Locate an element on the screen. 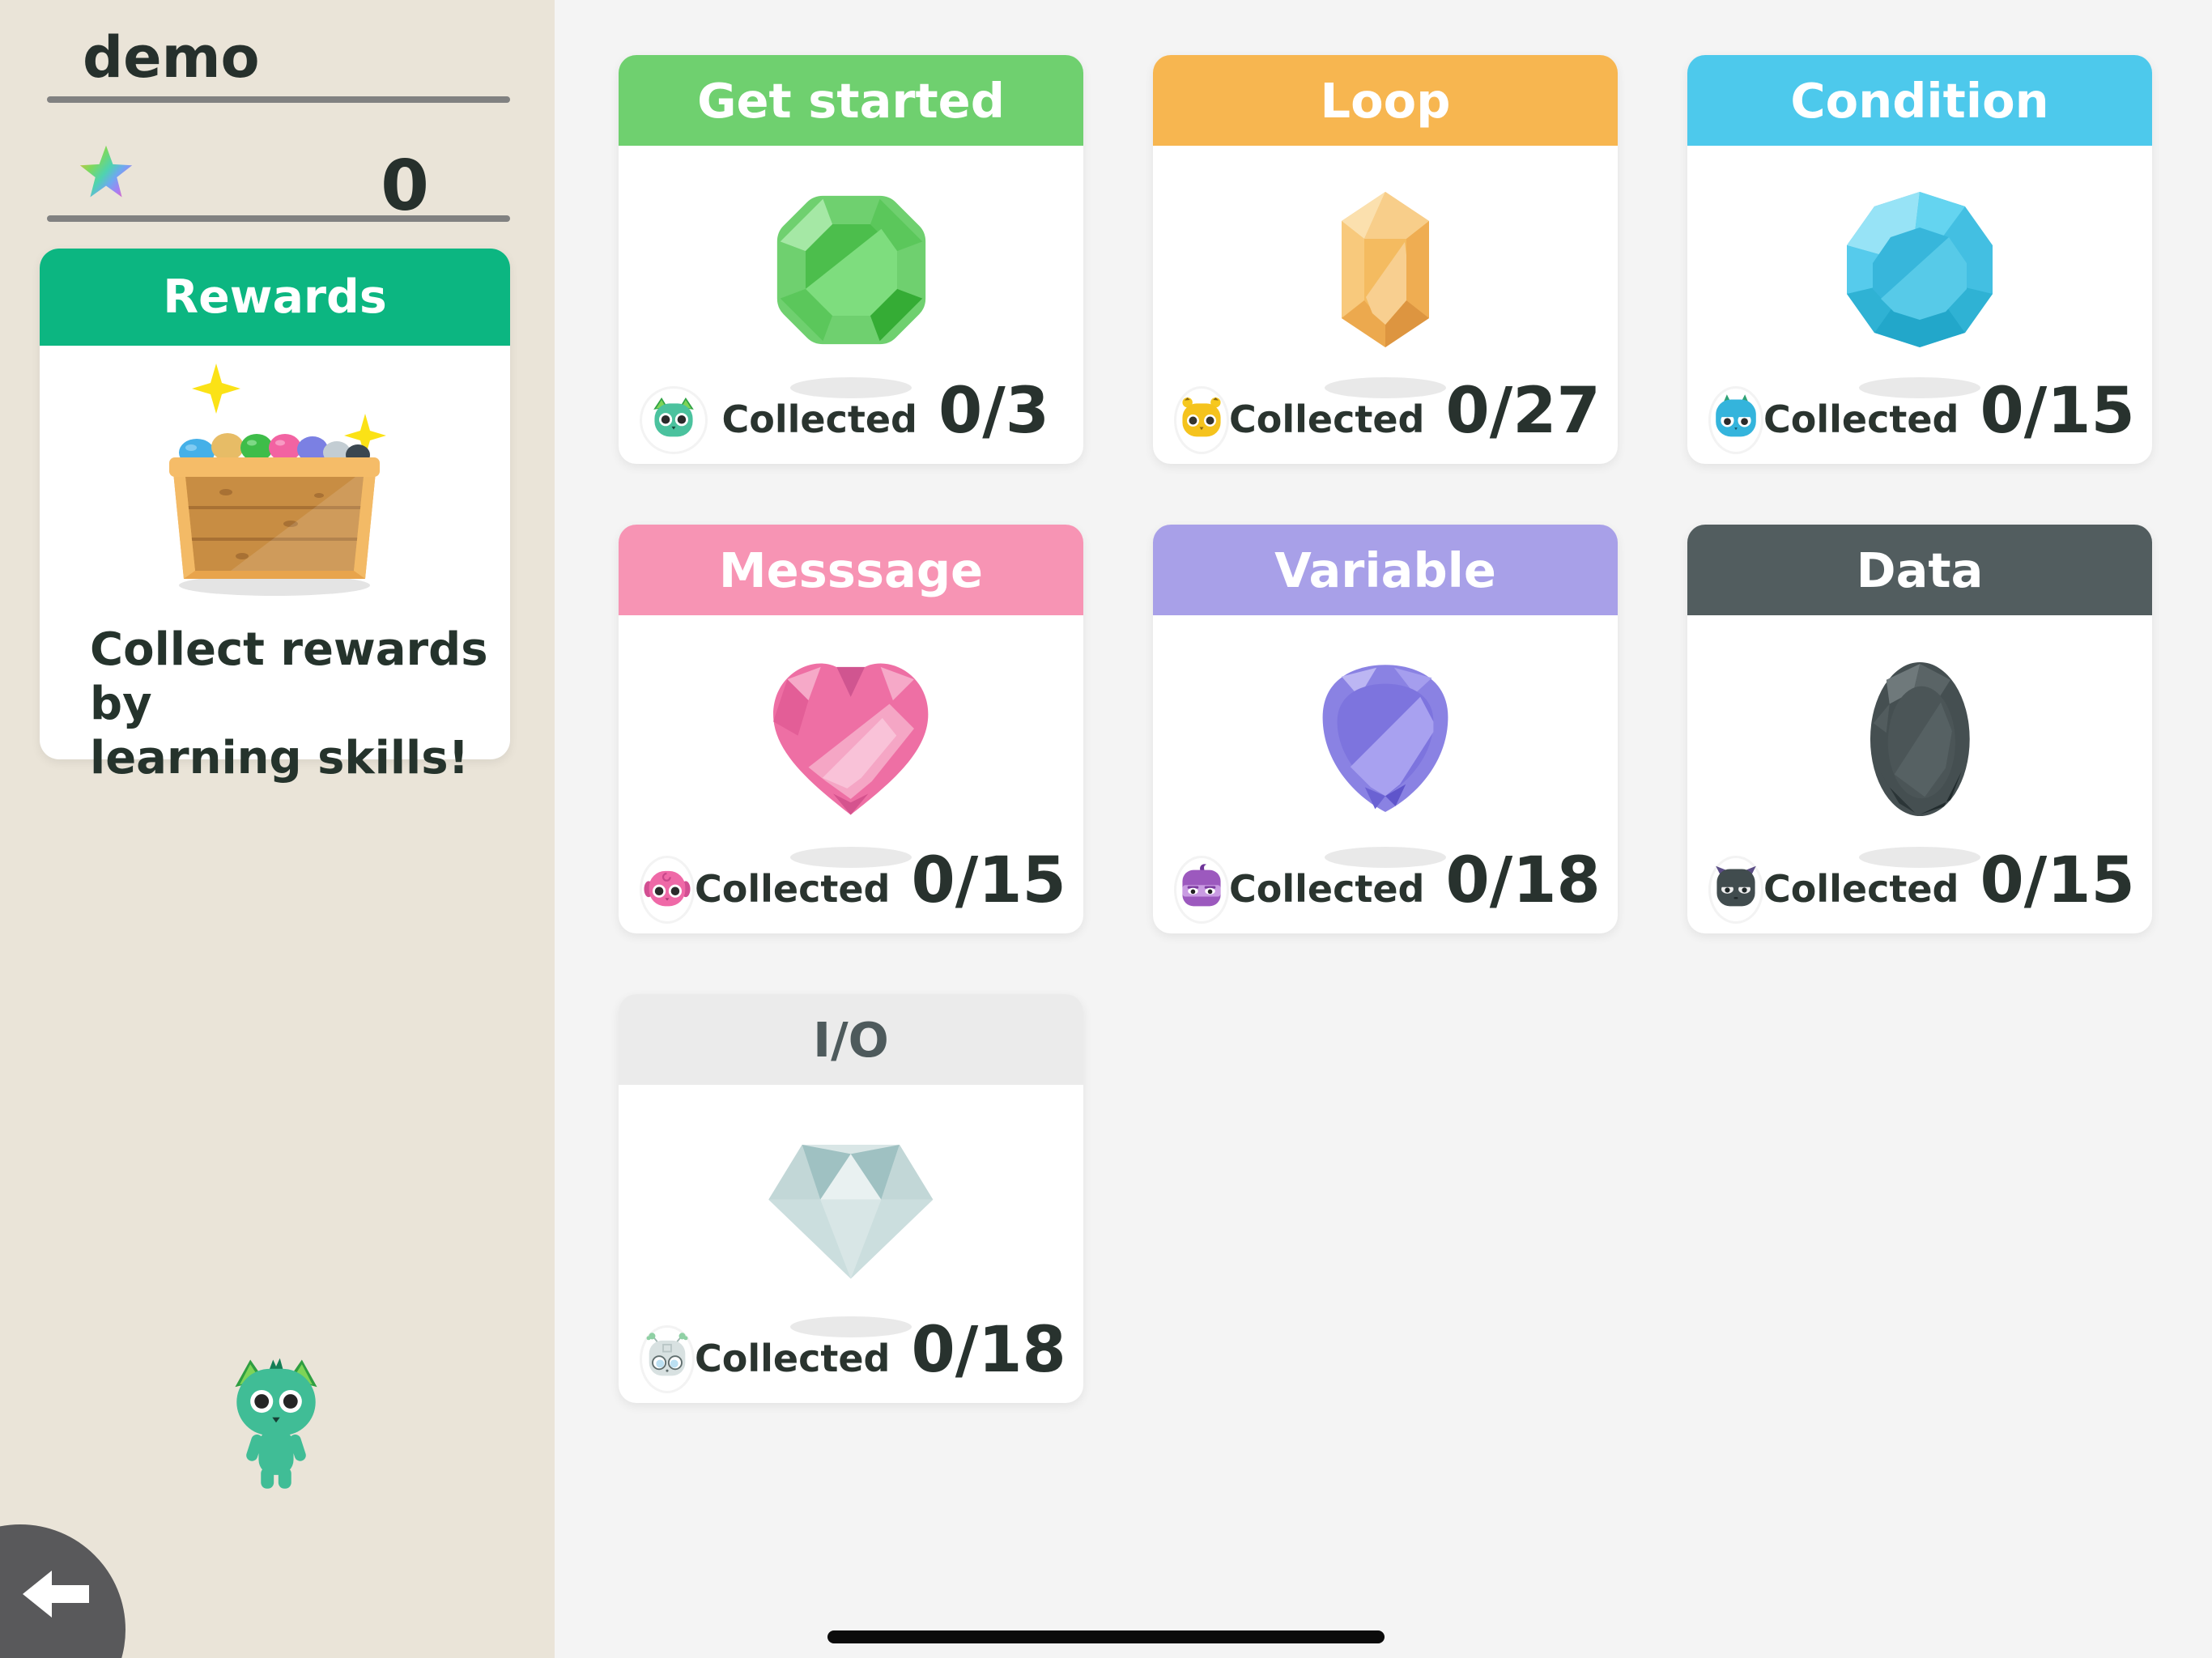 This screenshot has width=2212, height=1658. skill-card-title: Variable is located at coordinates (1385, 570).